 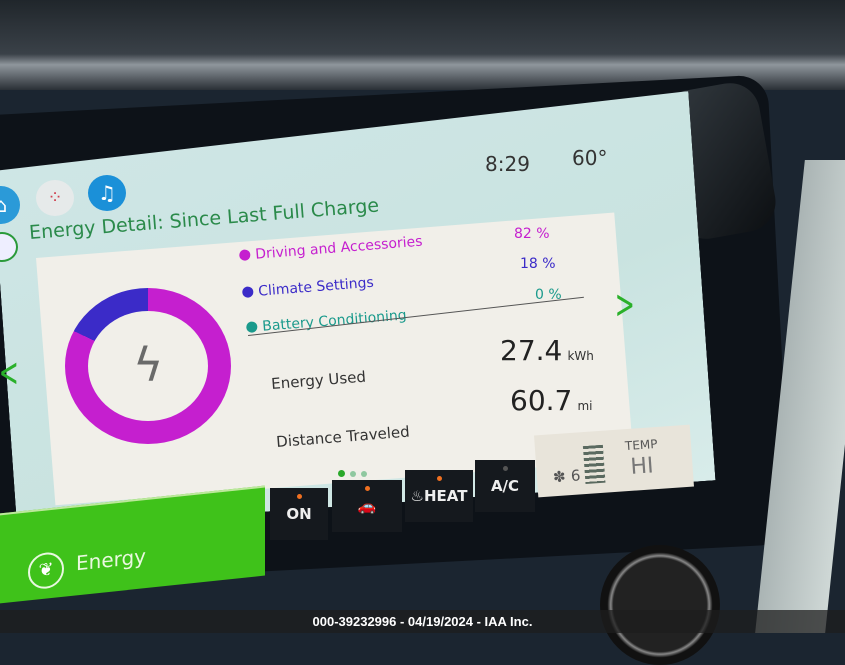 What do you see at coordinates (417, 496) in the screenshot?
I see `heat-icon: ♨` at bounding box center [417, 496].